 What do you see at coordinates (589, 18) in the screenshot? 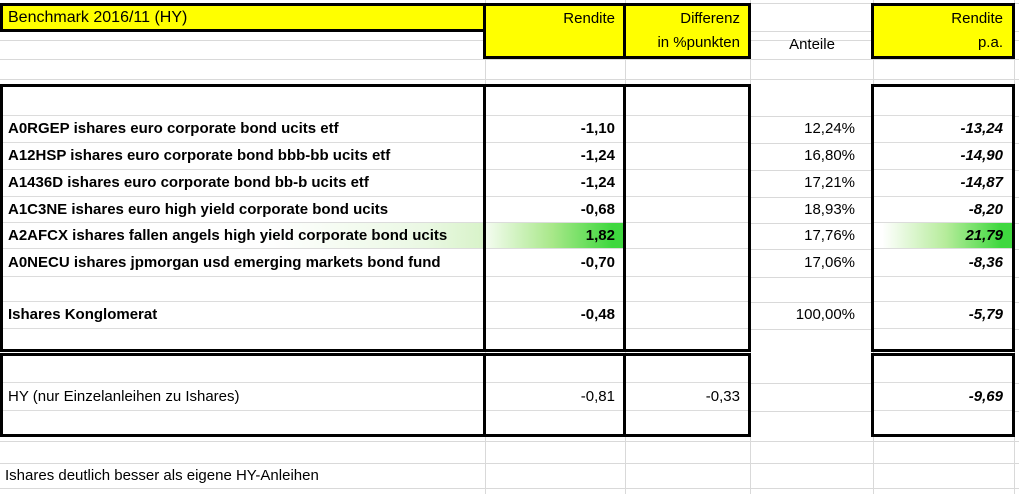
I see `rendite-header-cell: Rendite` at bounding box center [589, 18].